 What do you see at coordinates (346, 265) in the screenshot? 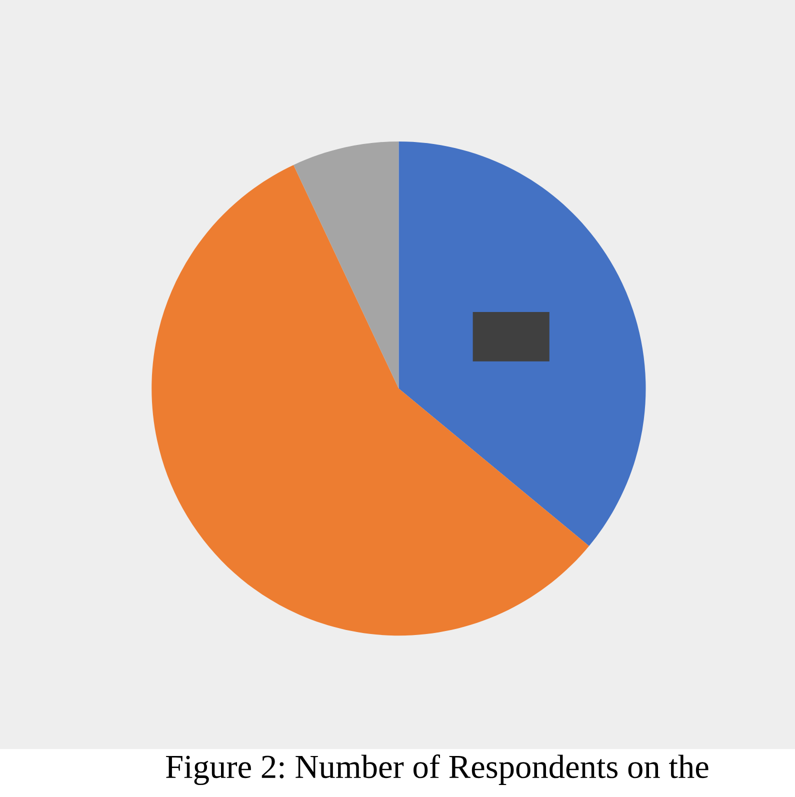
I see `pie-slice` at bounding box center [346, 265].